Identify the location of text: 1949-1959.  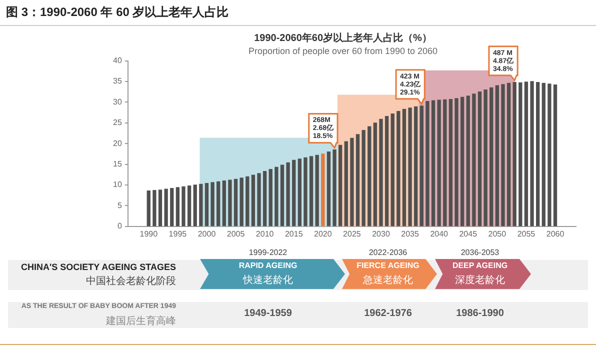
(268, 313).